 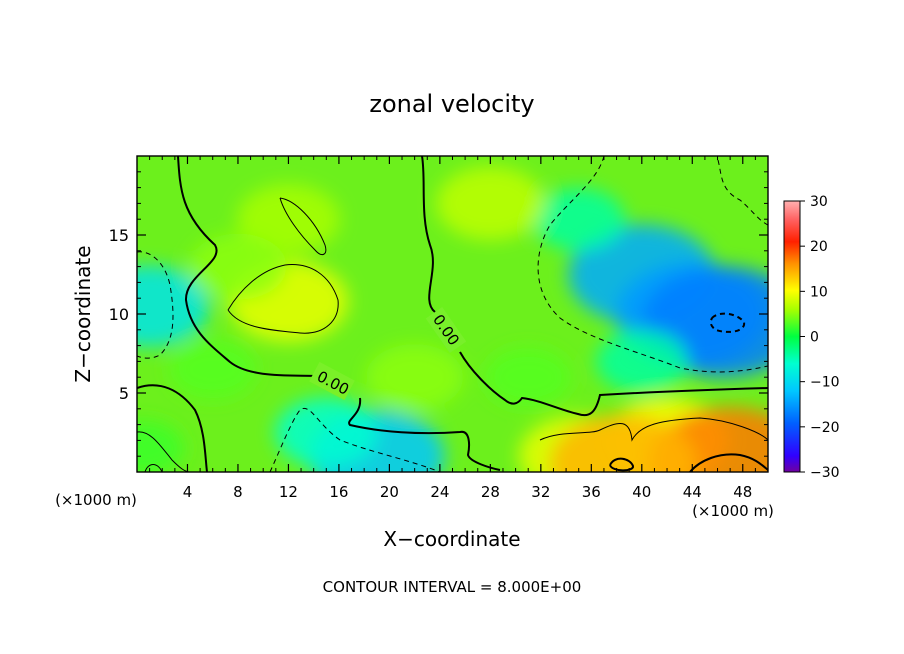 I want to click on zero-contour-bottom-left, so click(x=172, y=428).